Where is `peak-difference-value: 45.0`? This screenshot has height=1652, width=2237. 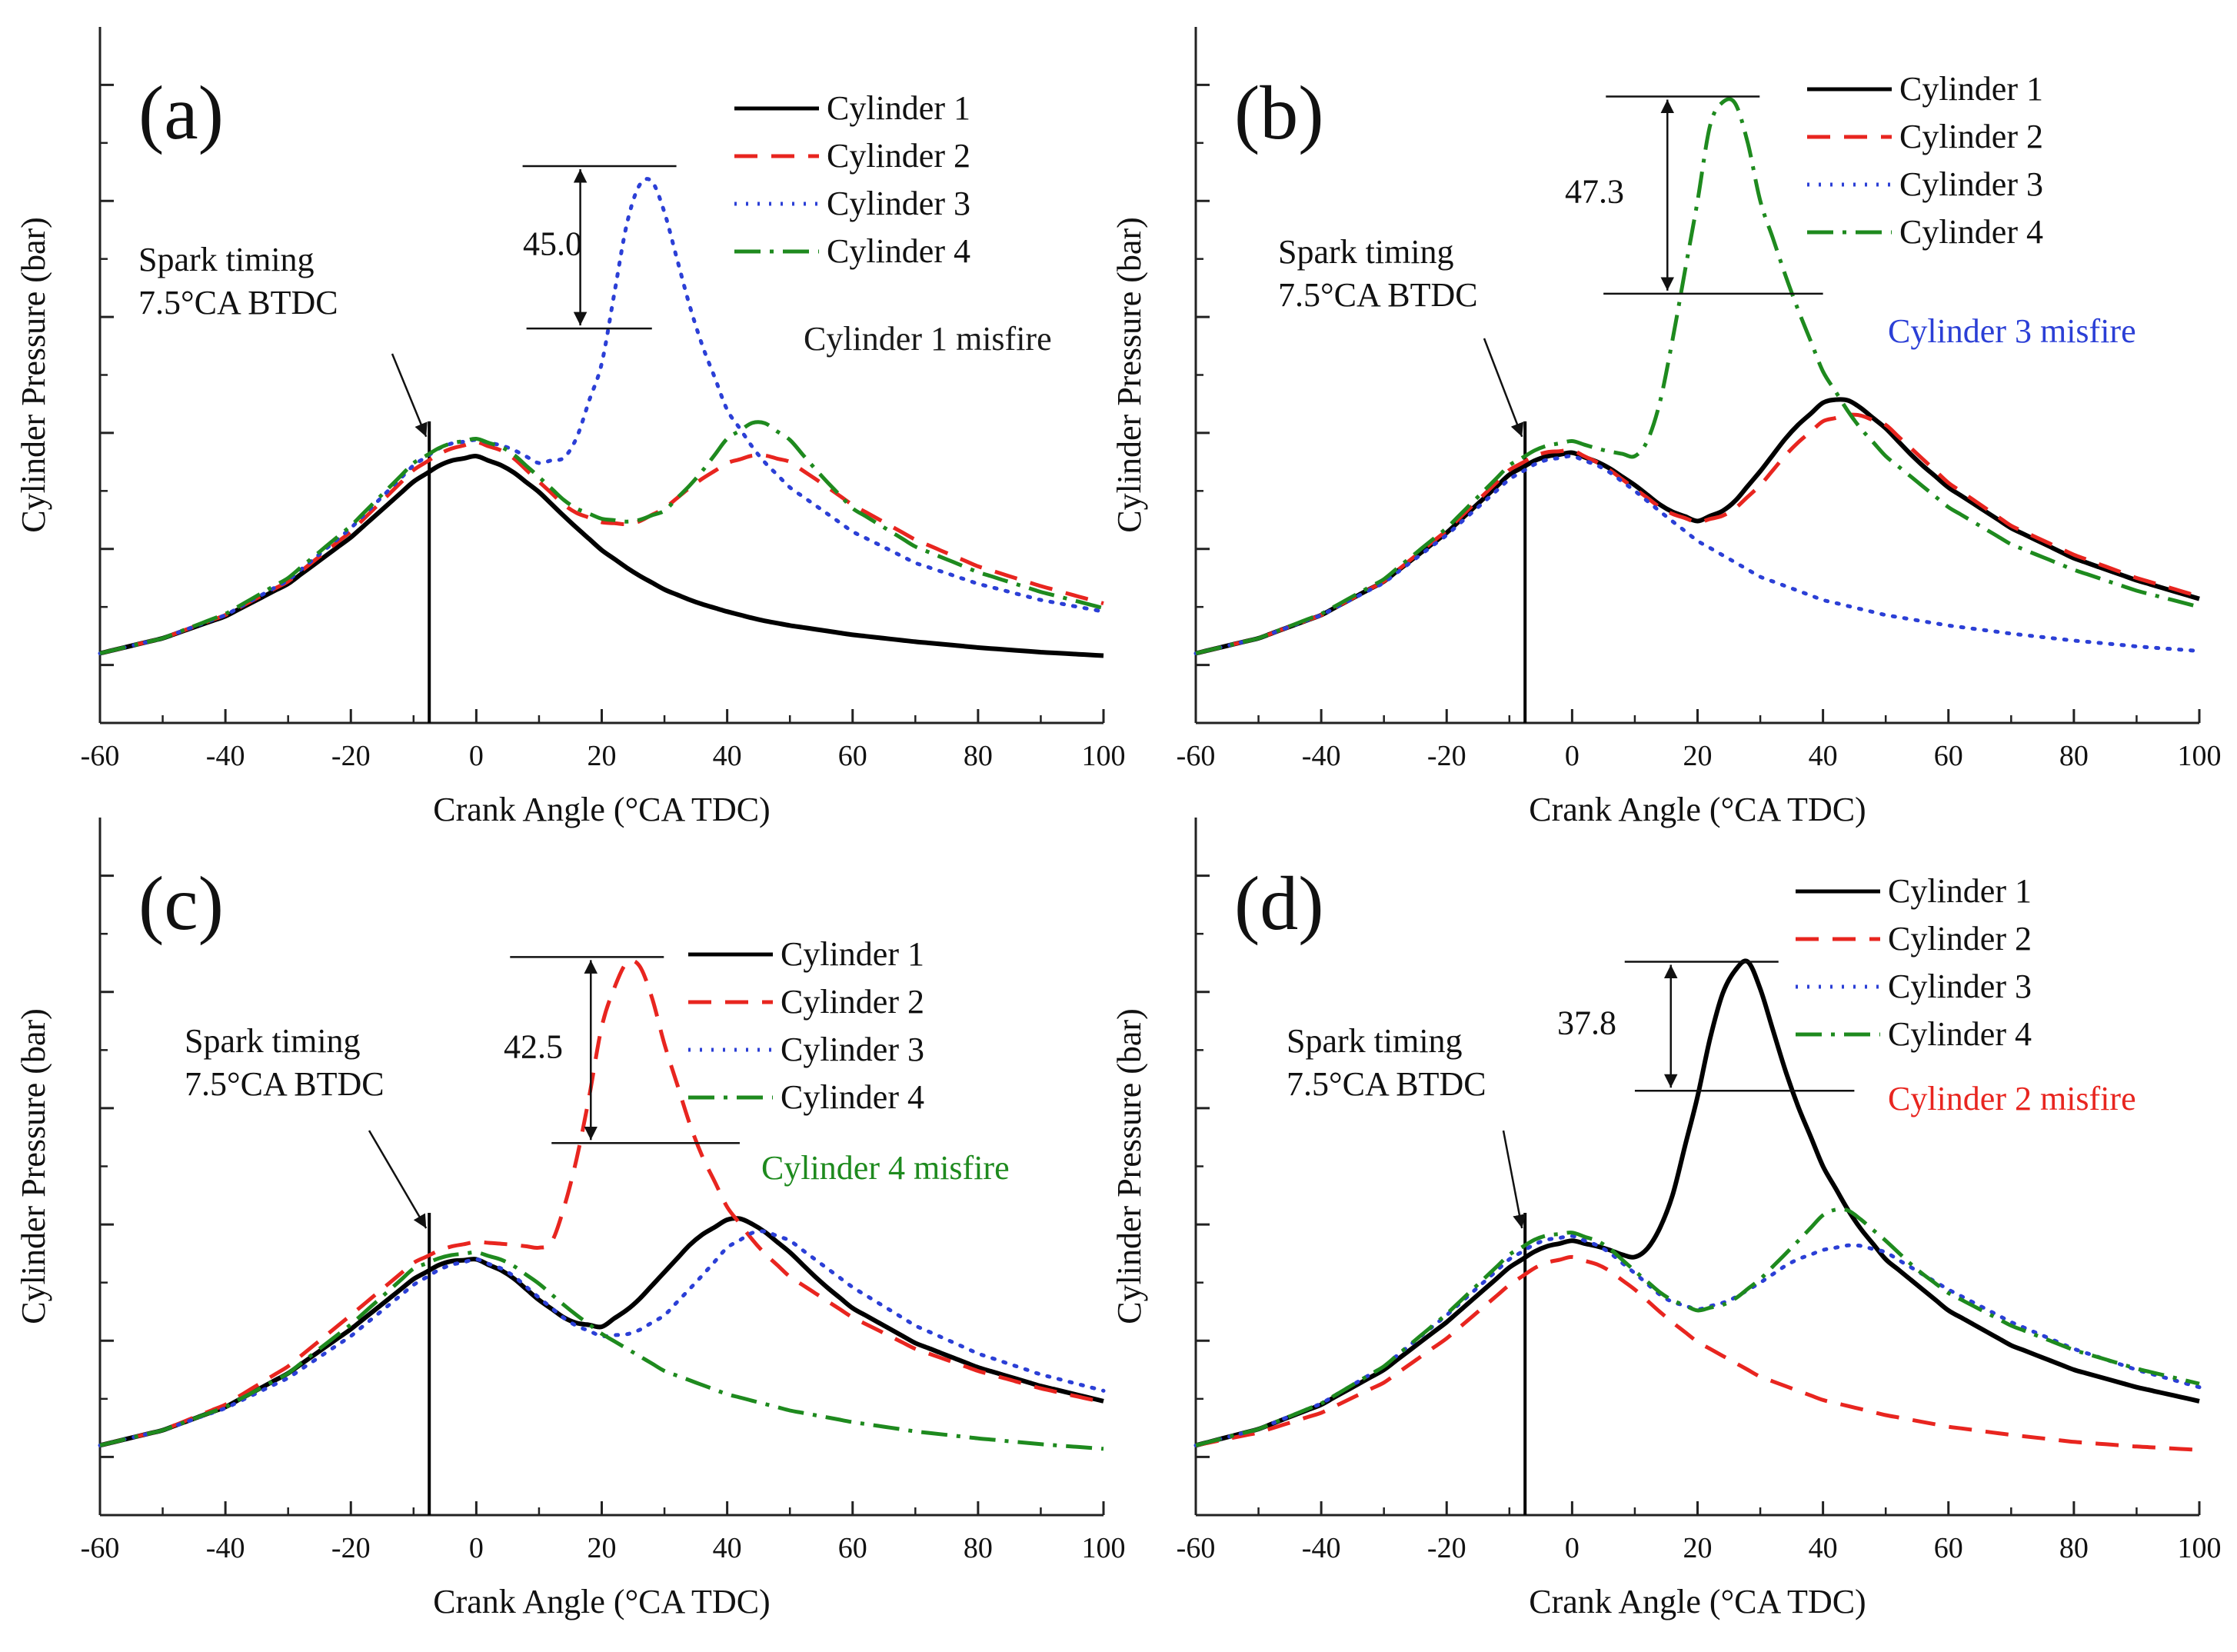
peak-difference-value: 45.0 is located at coordinates (552, 244).